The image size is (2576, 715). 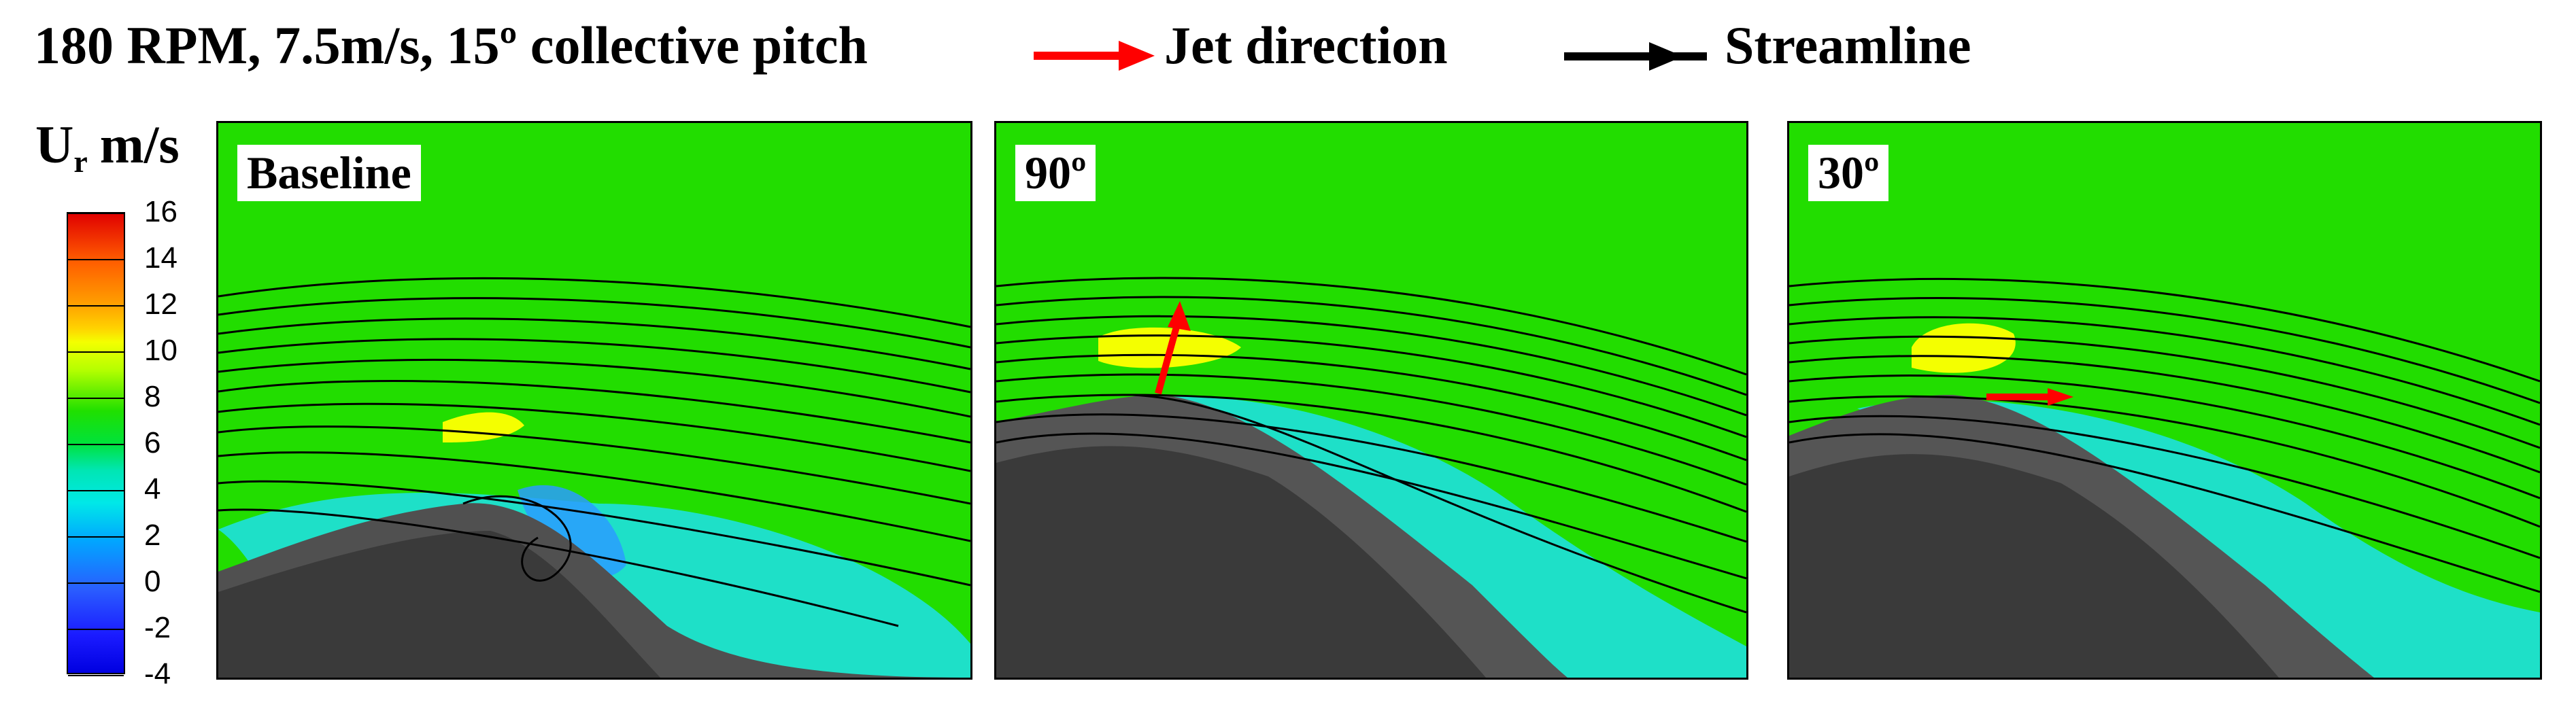 I want to click on colorbar-tick-label: 10, so click(x=160, y=350).